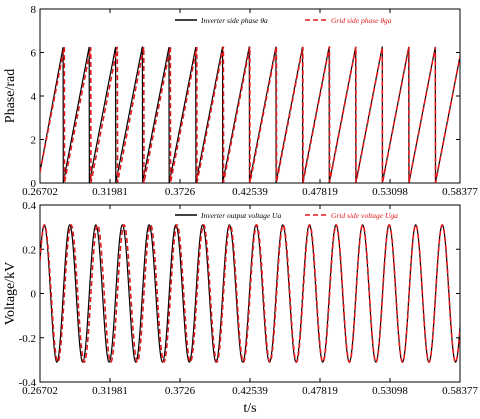  What do you see at coordinates (28, 383) in the screenshot?
I see `y-tick-label: -0.4` at bounding box center [28, 383].